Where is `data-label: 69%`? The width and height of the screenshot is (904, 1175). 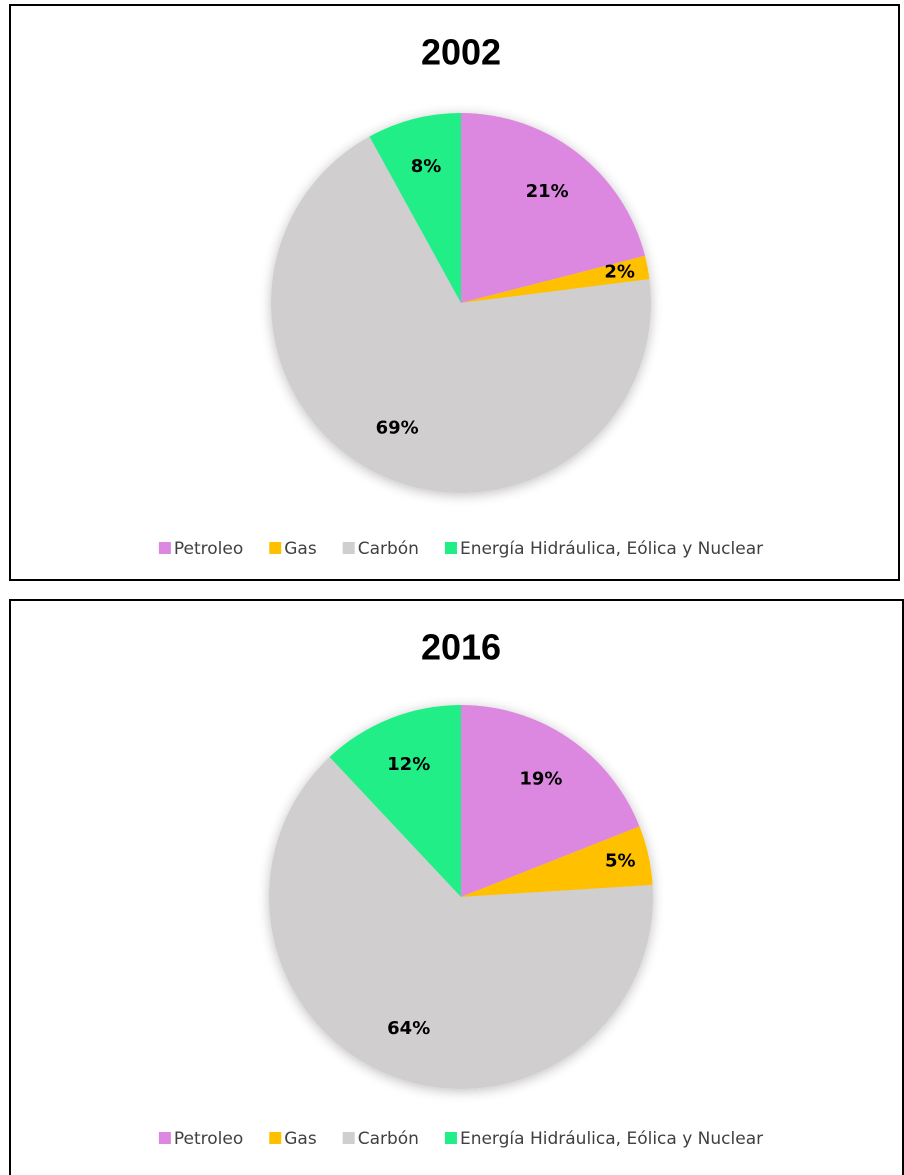
data-label: 69% is located at coordinates (397, 427).